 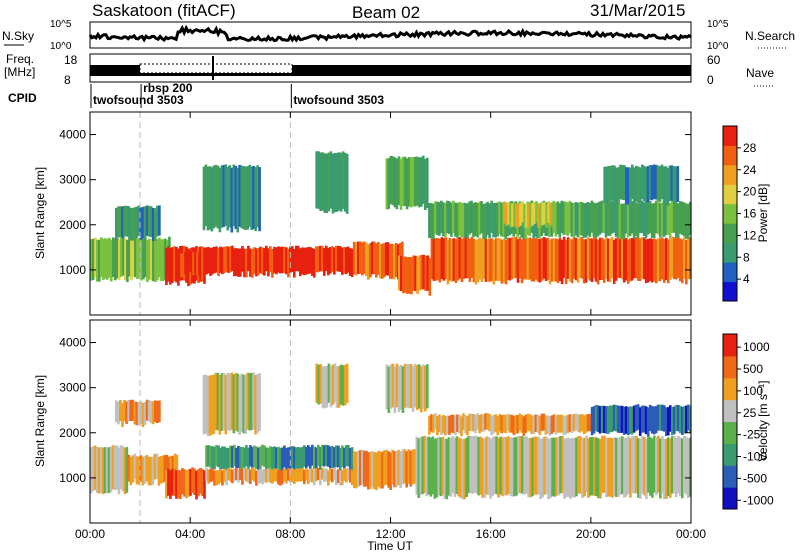 I want to click on colorbar-frame, so click(x=730, y=421).